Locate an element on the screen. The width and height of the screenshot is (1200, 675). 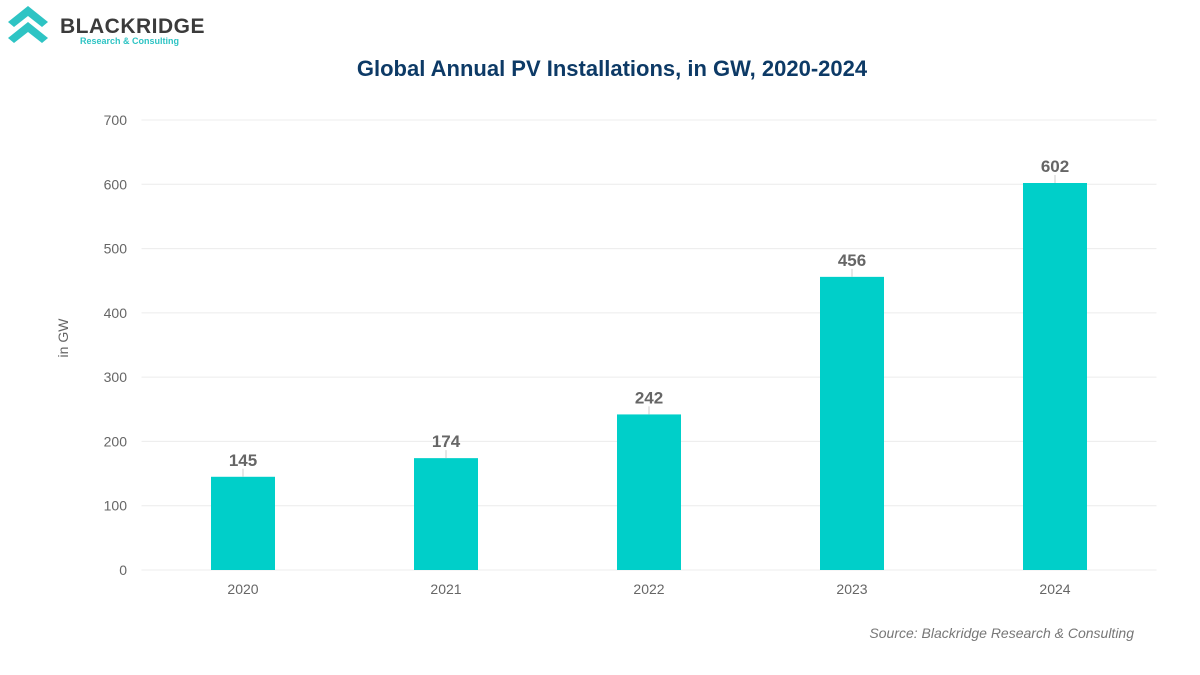
logo: BLACKRIDGE Research & Consulting is located at coordinates (106, 26).